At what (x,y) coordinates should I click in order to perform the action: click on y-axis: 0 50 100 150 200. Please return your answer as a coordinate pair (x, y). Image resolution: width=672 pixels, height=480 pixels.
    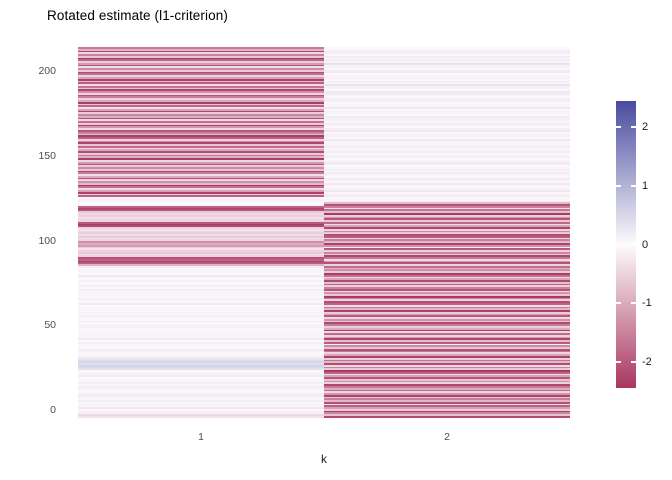
    Looking at the image, I should click on (29, 240).